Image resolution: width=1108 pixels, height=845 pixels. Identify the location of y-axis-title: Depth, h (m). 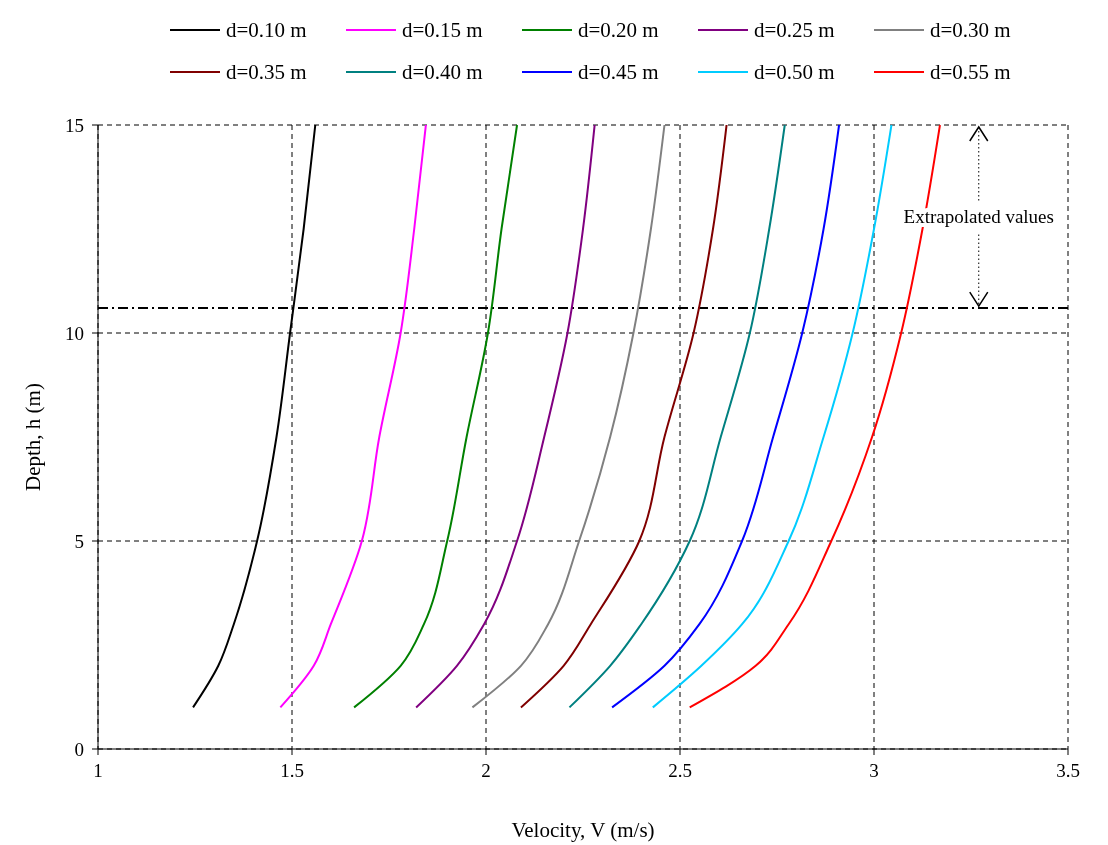
(33, 437).